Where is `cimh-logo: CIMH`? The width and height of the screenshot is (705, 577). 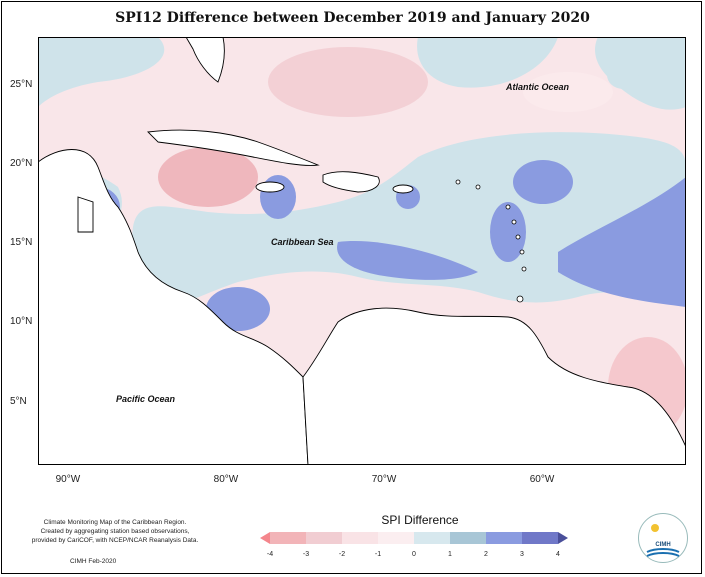
cimh-logo: CIMH is located at coordinates (663, 538).